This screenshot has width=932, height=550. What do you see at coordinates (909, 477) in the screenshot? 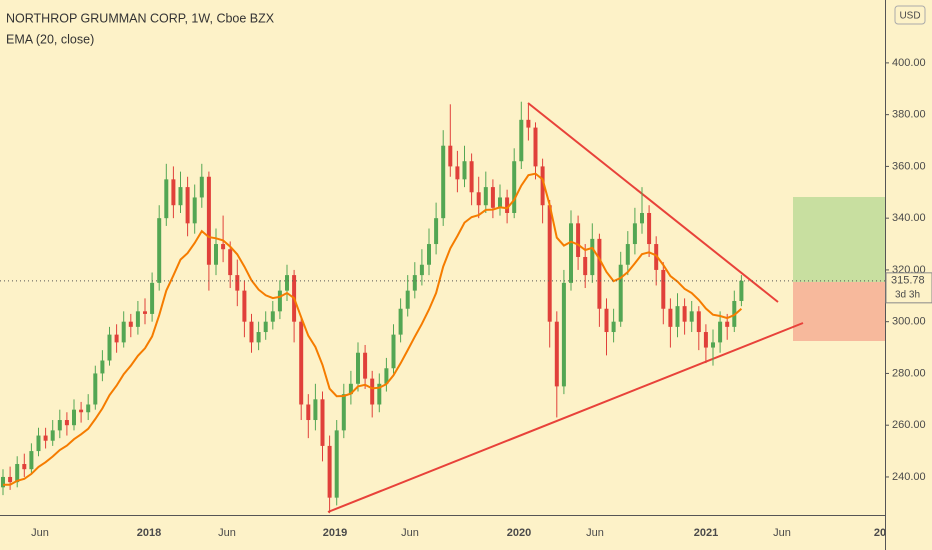
I see `y-tick-label: 240.00` at bounding box center [909, 477].